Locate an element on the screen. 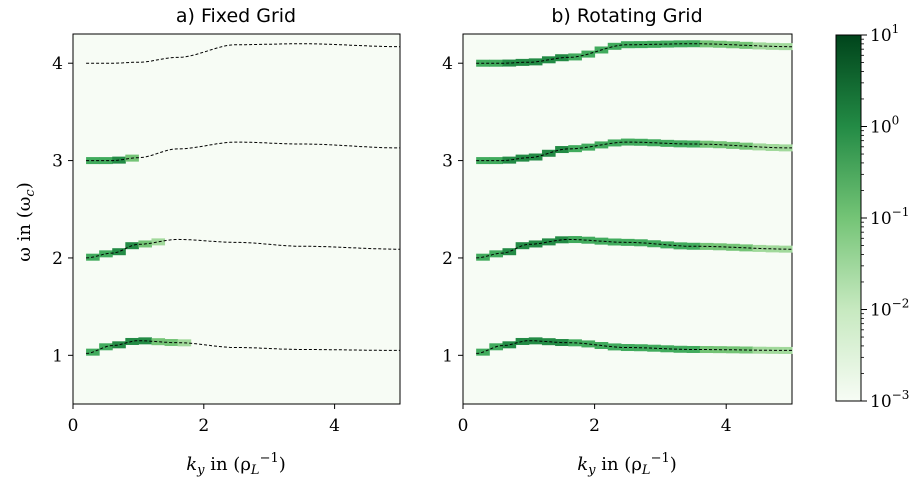 This screenshot has width=920, height=484. colorbar: 10¹ 10⁰ 10⁻¹ 10⁻² 10⁻³ is located at coordinates (872, 217).